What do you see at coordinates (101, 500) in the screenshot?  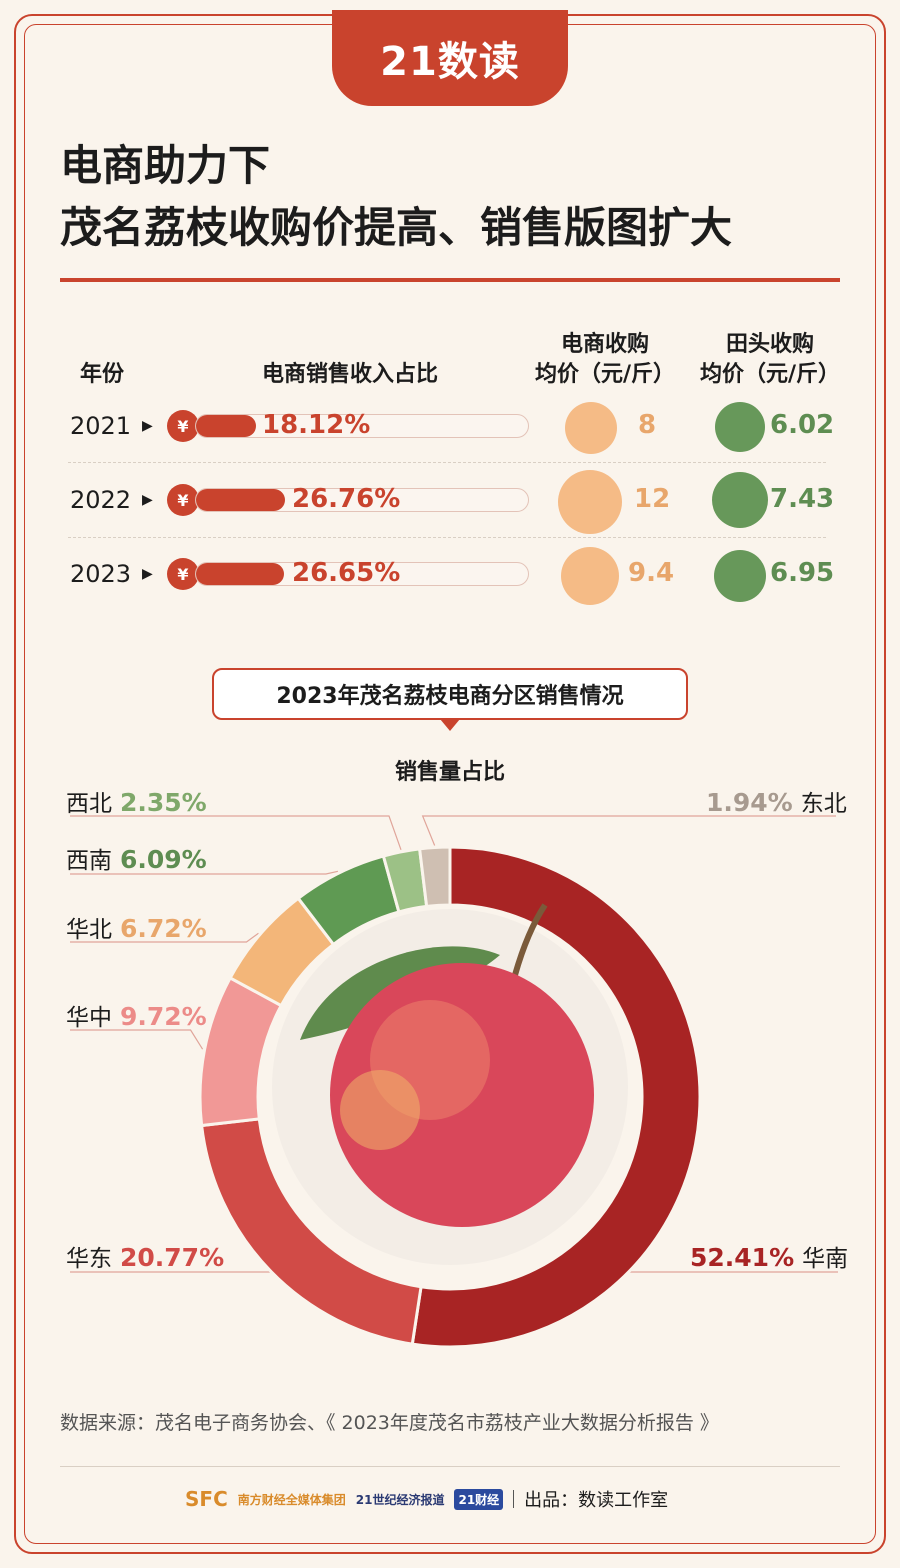 I see `row-year: 2022` at bounding box center [101, 500].